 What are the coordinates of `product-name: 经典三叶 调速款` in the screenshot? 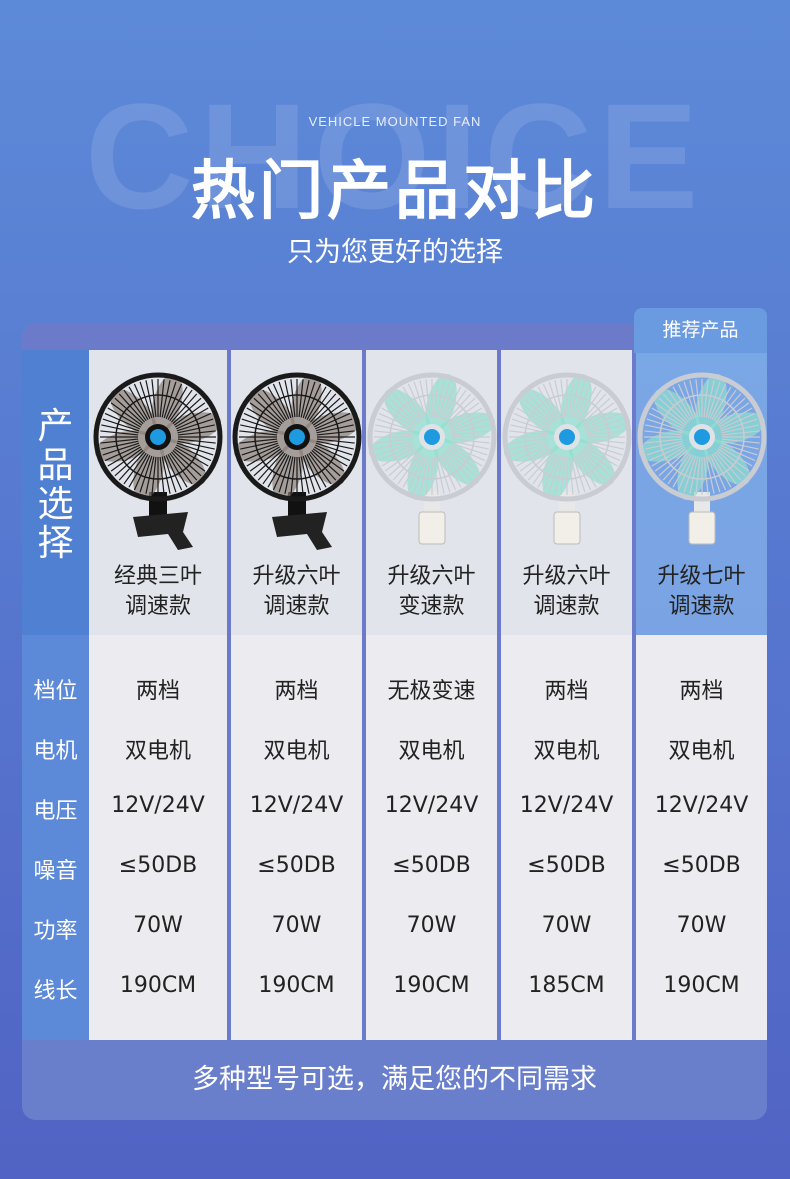 It's located at (158, 592).